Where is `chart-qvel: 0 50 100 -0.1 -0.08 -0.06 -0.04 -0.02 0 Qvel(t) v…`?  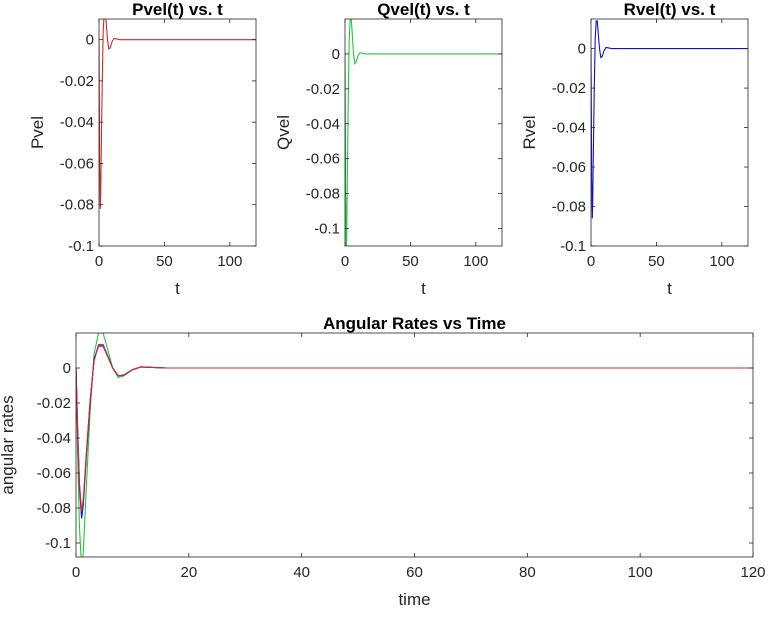 chart-qvel: 0 50 100 -0.1 -0.08 -0.06 -0.04 -0.02 0 Qvel(t) v… is located at coordinates (388, 149).